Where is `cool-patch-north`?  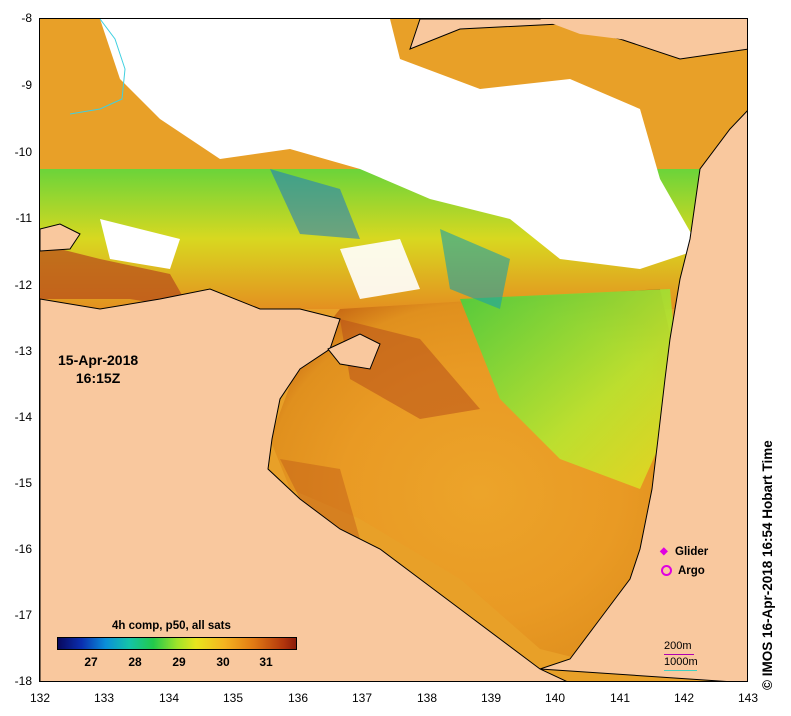 cool-patch-north is located at coordinates (315, 204).